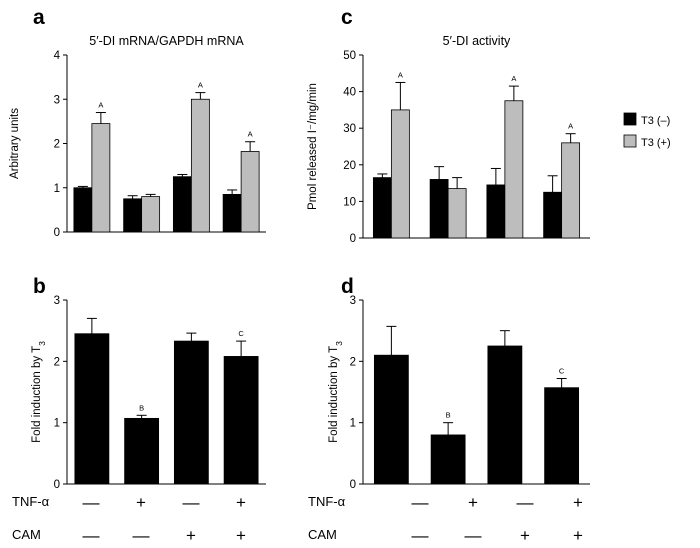 The height and width of the screenshot is (548, 700). Describe the element at coordinates (347, 17) in the screenshot. I see `panel-letter: c` at that location.